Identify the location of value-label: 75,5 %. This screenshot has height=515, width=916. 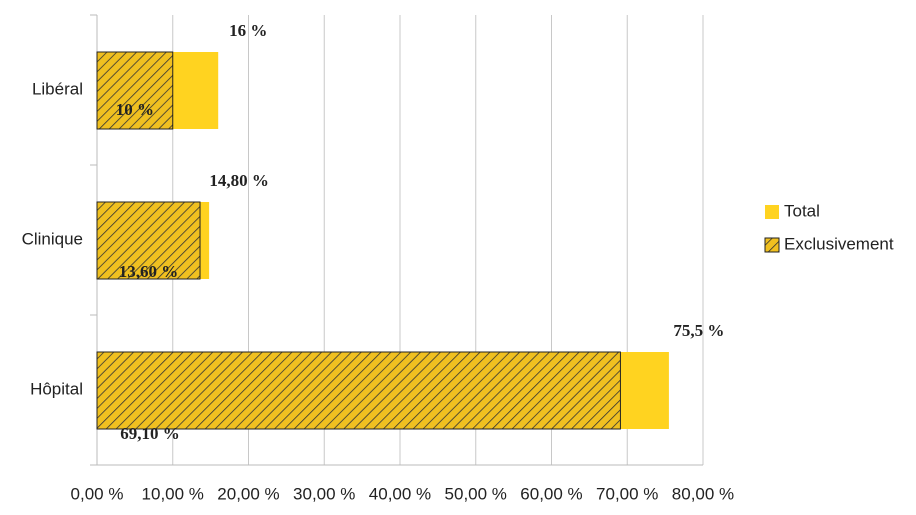
(698, 330).